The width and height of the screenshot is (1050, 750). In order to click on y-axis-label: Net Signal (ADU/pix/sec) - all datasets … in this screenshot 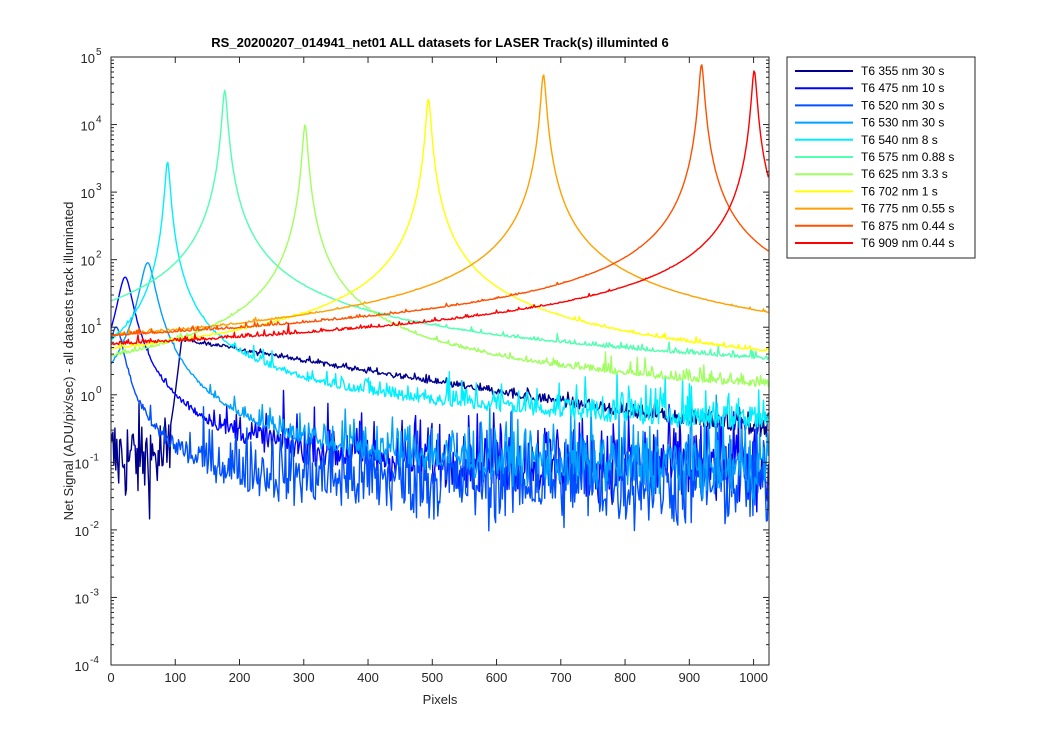, I will do `click(68, 361)`.